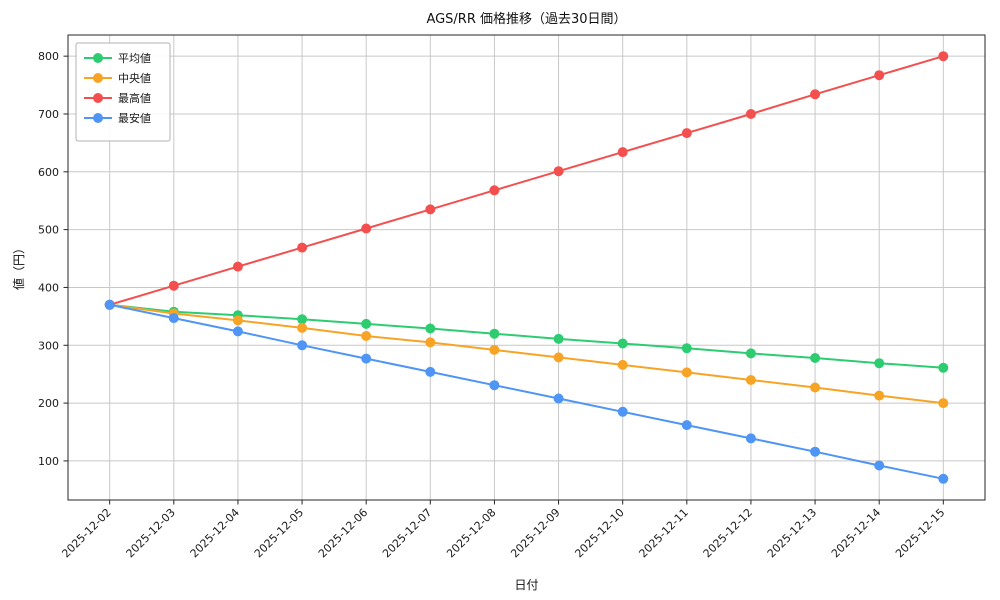 The image size is (1000, 600). Describe the element at coordinates (48, 114) in the screenshot. I see `y-tick-label: 700` at that location.